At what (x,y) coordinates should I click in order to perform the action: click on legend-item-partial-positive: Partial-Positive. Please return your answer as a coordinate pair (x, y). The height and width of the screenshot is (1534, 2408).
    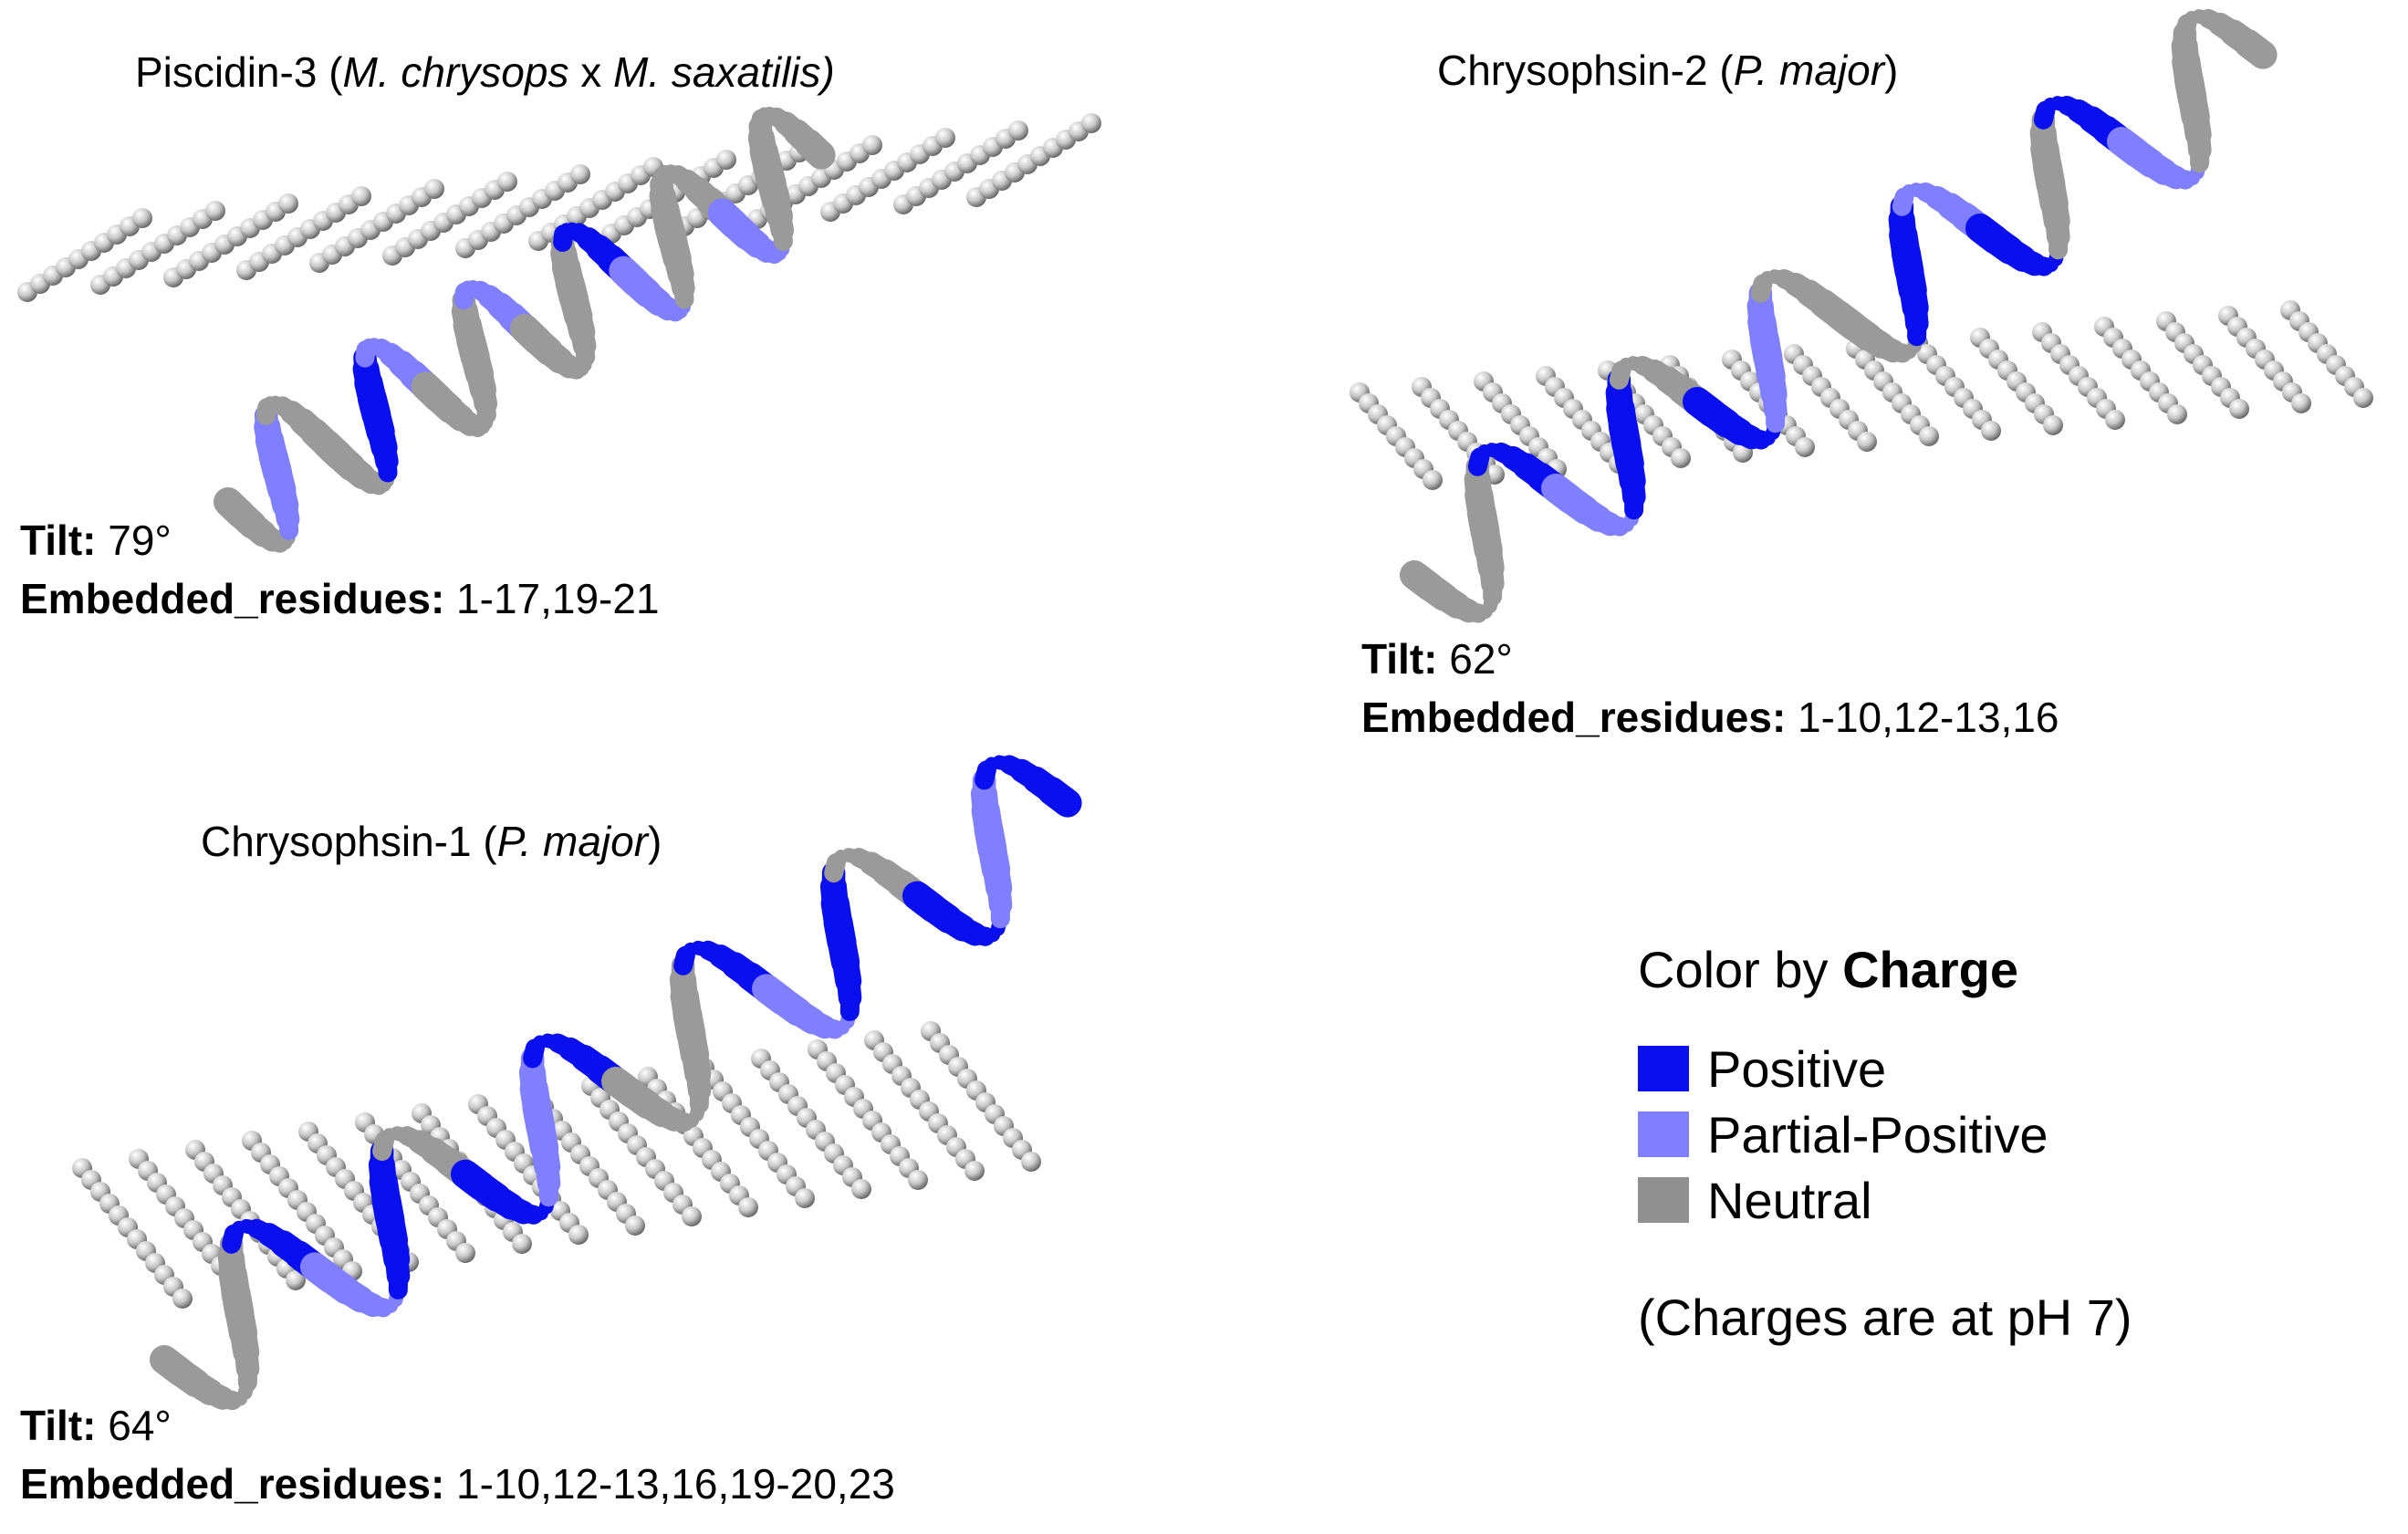
    Looking at the image, I should click on (1885, 1134).